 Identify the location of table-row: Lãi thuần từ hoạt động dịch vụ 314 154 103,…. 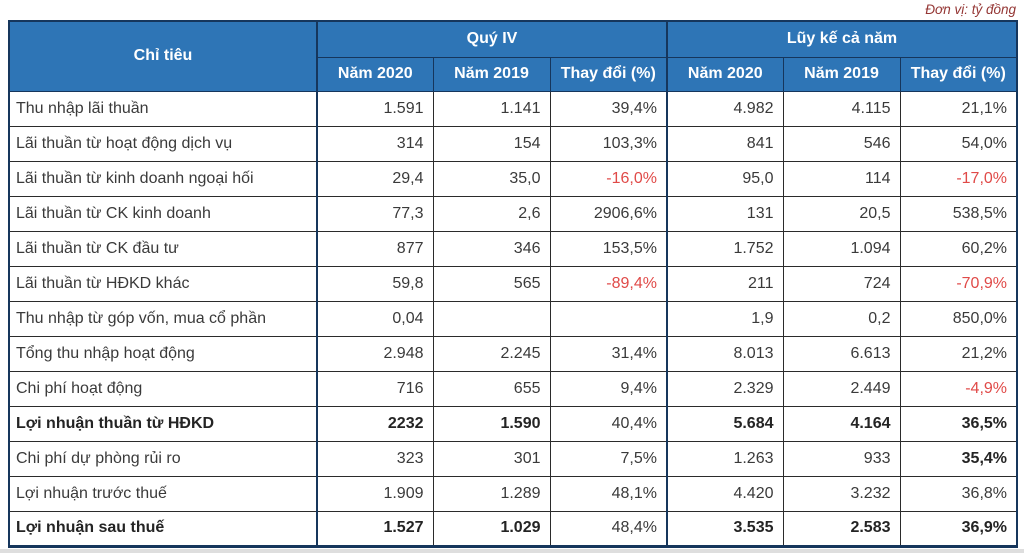
(513, 143).